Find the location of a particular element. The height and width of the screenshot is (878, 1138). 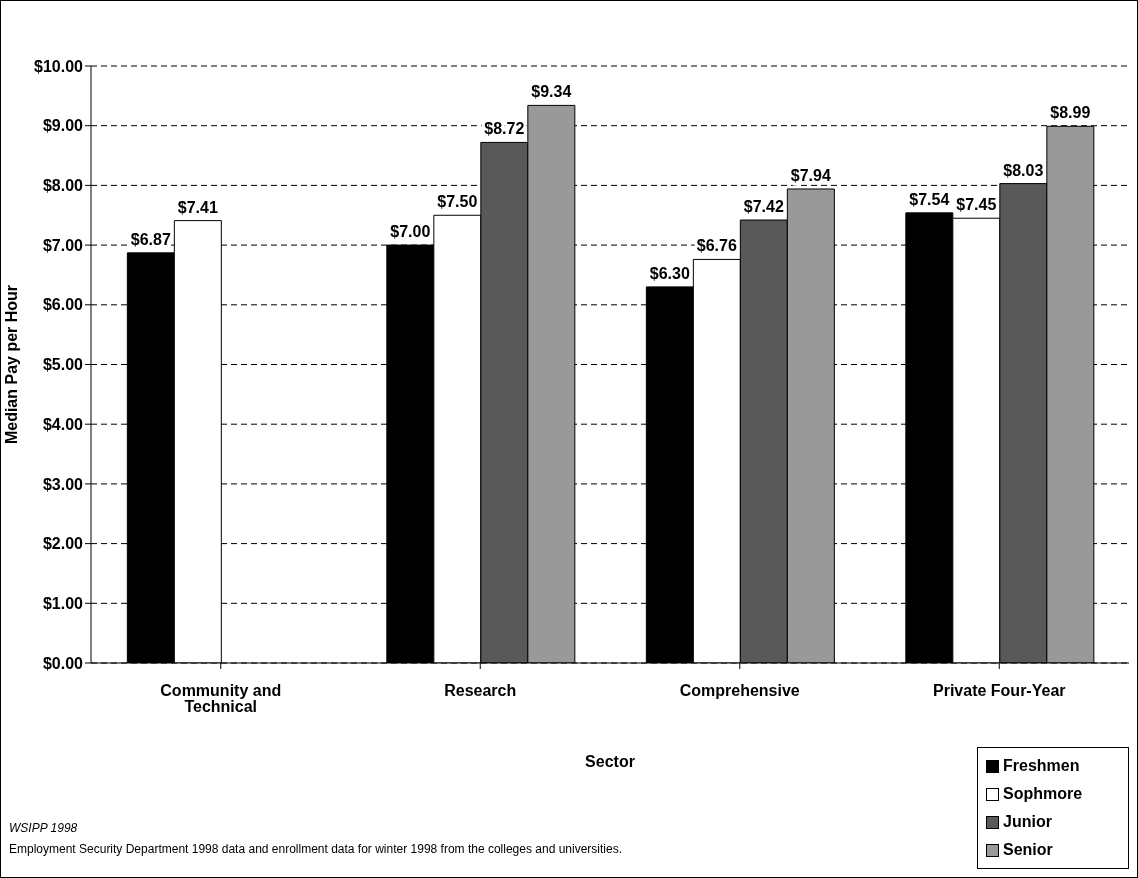

y-tick-label: $6.00 is located at coordinates (63, 305).